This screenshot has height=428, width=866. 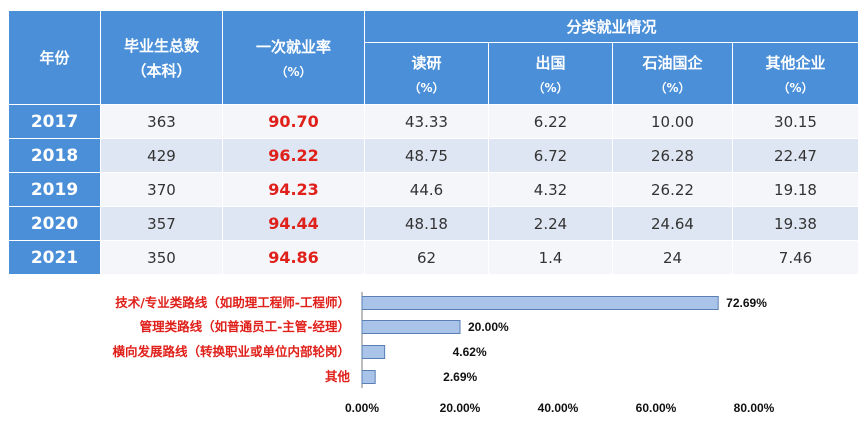 What do you see at coordinates (550, 223) in the screenshot?
I see `category-value-cell: 2.24` at bounding box center [550, 223].